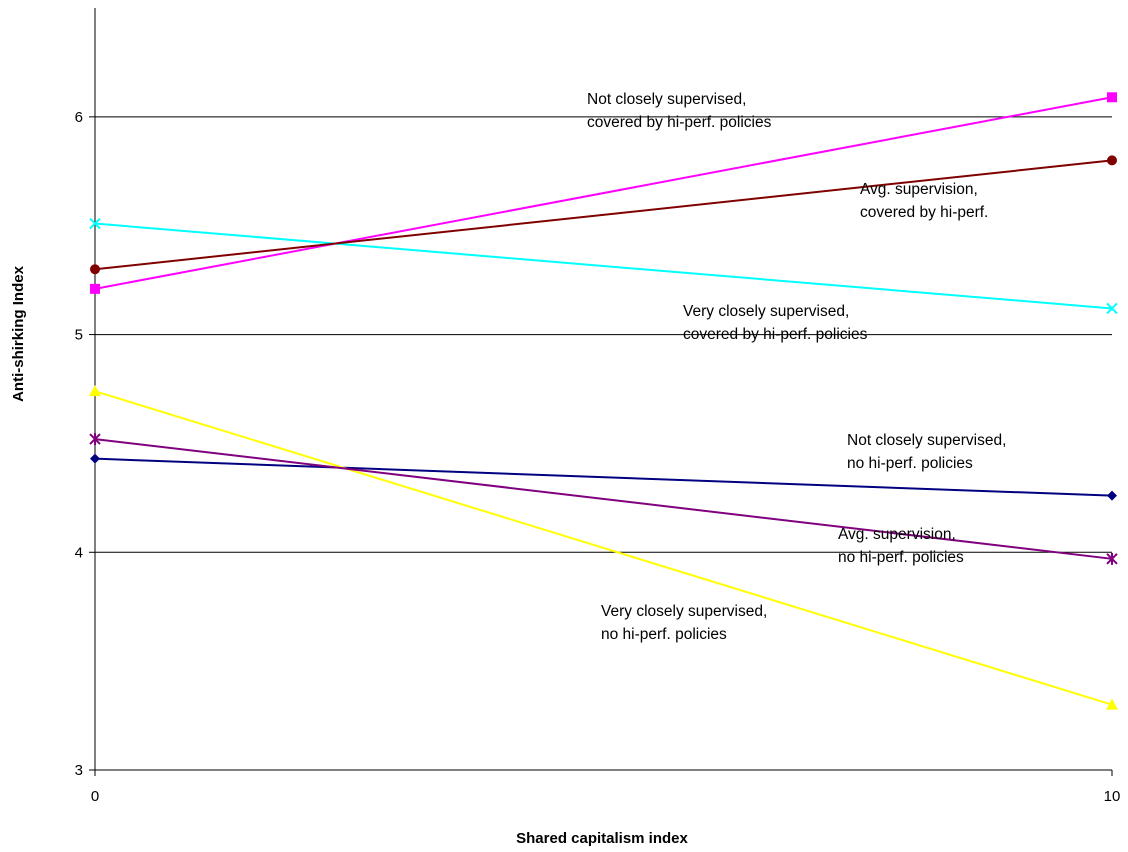  What do you see at coordinates (79, 117) in the screenshot?
I see `y-tick-label: 6` at bounding box center [79, 117].